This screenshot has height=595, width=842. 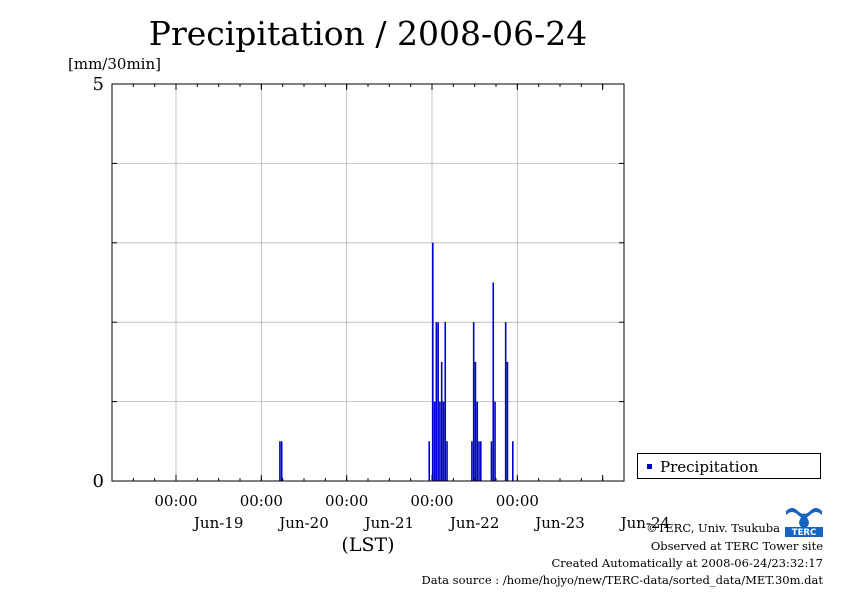 I want to click on terc-logo: TERC, so click(x=804, y=522).